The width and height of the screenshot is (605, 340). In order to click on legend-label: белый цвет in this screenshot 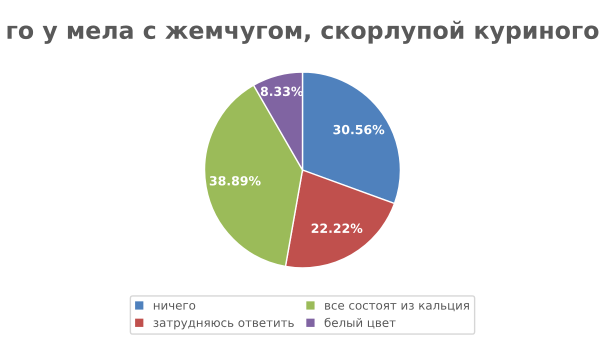, I will do `click(360, 323)`.